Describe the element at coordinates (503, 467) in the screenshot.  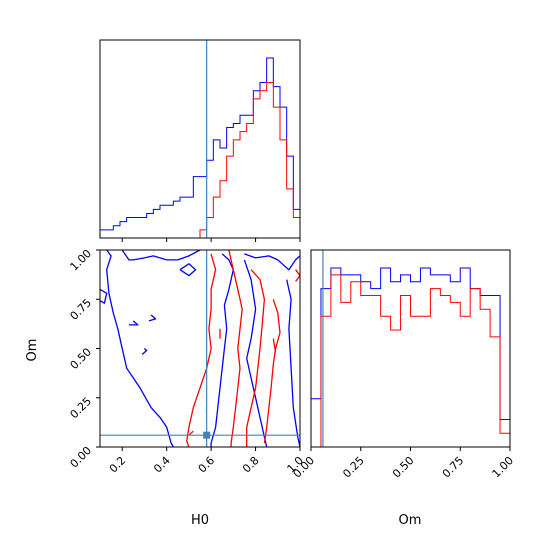
I see `om-xtick-label-5: 1.00` at that location.